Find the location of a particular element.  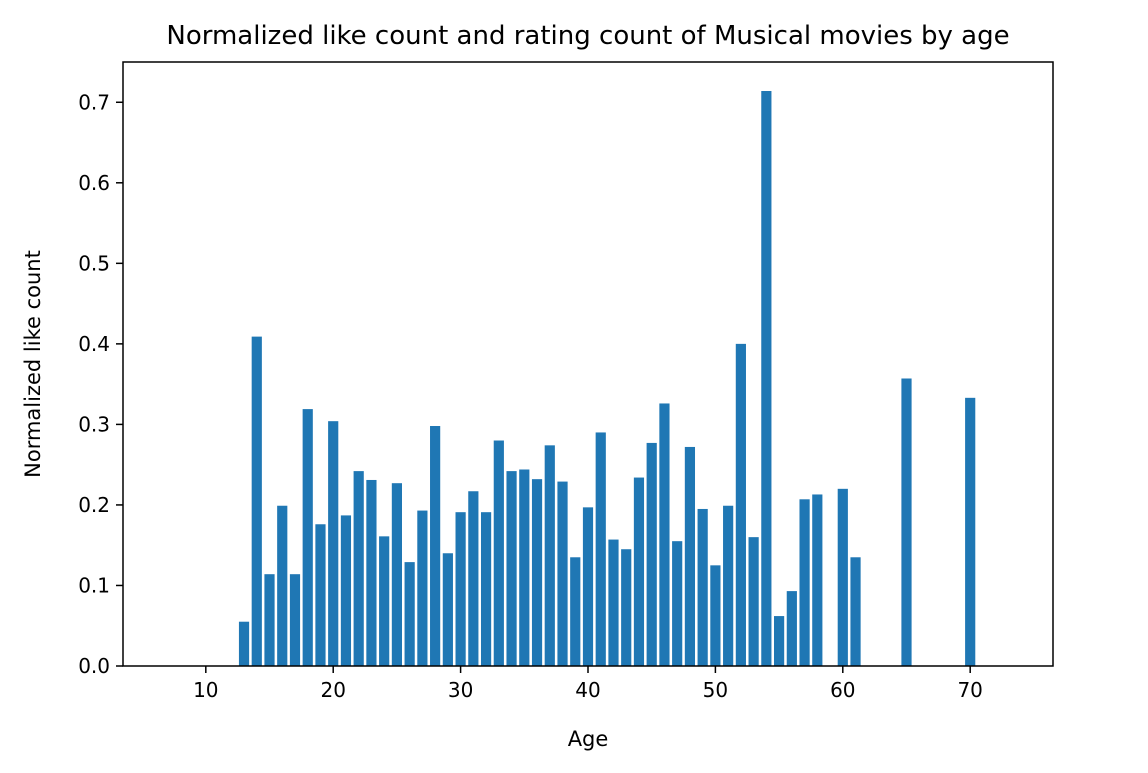

x-tick-label: 20 is located at coordinates (332, 690).